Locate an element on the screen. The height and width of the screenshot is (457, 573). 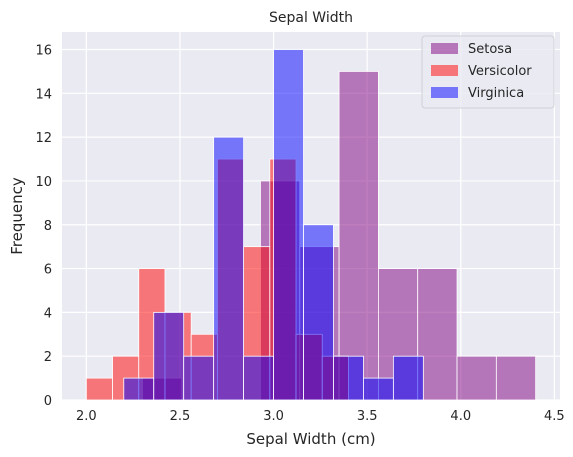
x-tick-label: 3.5 is located at coordinates (367, 416).